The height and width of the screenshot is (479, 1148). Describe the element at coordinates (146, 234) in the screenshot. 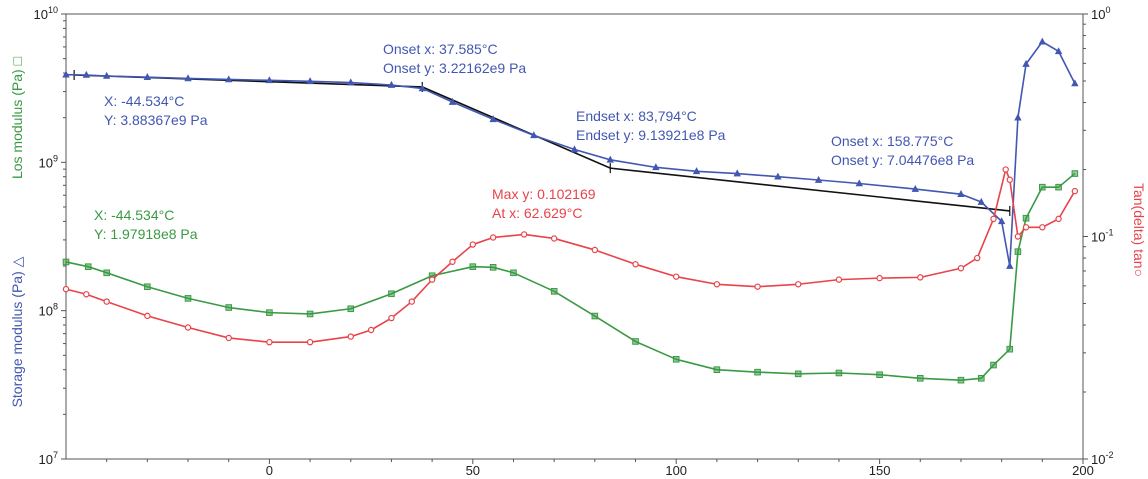

I see `annotation-xy_loss-line: Y: 1.97918e8 Pa` at that location.